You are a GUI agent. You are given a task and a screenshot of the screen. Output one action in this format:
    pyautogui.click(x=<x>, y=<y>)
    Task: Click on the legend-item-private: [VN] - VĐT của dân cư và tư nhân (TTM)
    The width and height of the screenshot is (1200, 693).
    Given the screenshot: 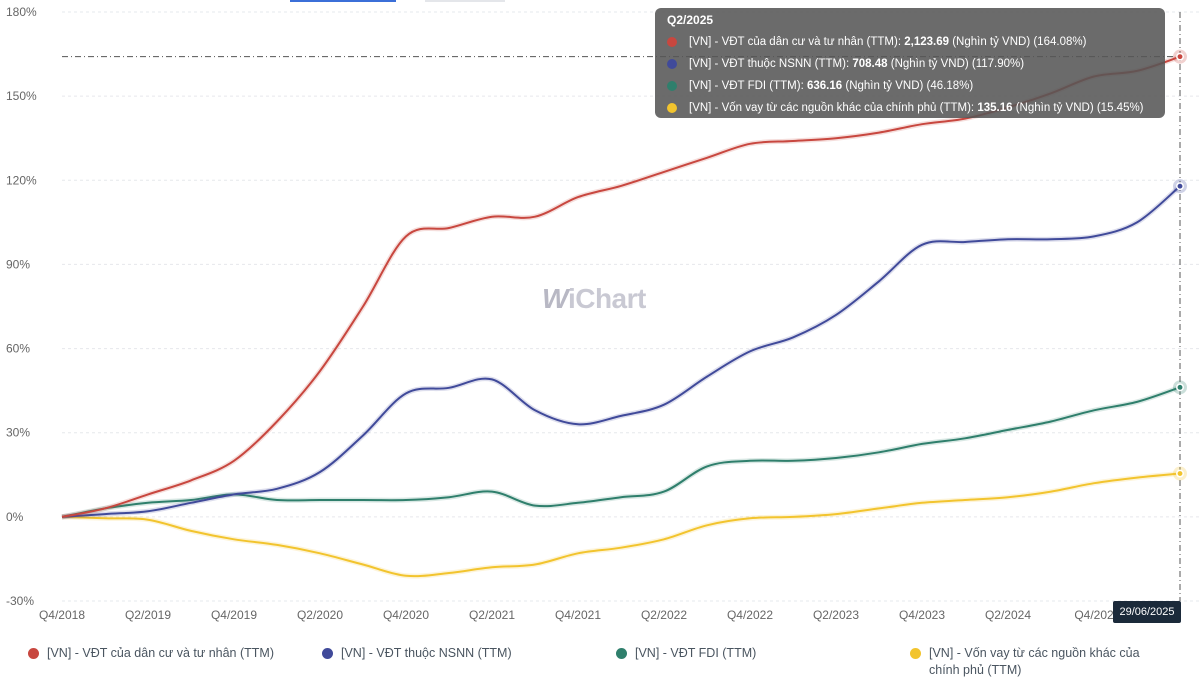 What is the action you would take?
    pyautogui.click(x=151, y=653)
    